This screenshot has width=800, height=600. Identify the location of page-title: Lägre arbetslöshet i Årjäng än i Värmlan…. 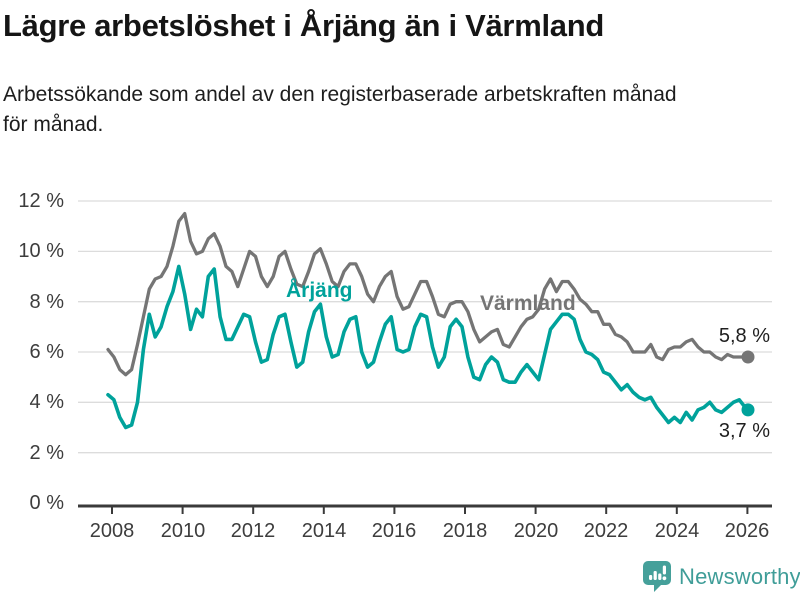
(303, 25).